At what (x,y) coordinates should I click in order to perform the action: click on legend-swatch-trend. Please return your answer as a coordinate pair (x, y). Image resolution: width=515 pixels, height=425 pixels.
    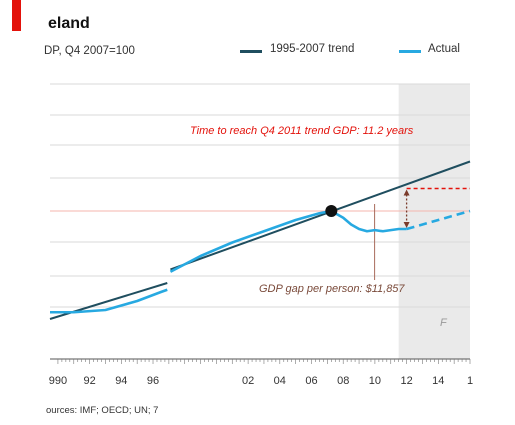
    Looking at the image, I should click on (251, 51).